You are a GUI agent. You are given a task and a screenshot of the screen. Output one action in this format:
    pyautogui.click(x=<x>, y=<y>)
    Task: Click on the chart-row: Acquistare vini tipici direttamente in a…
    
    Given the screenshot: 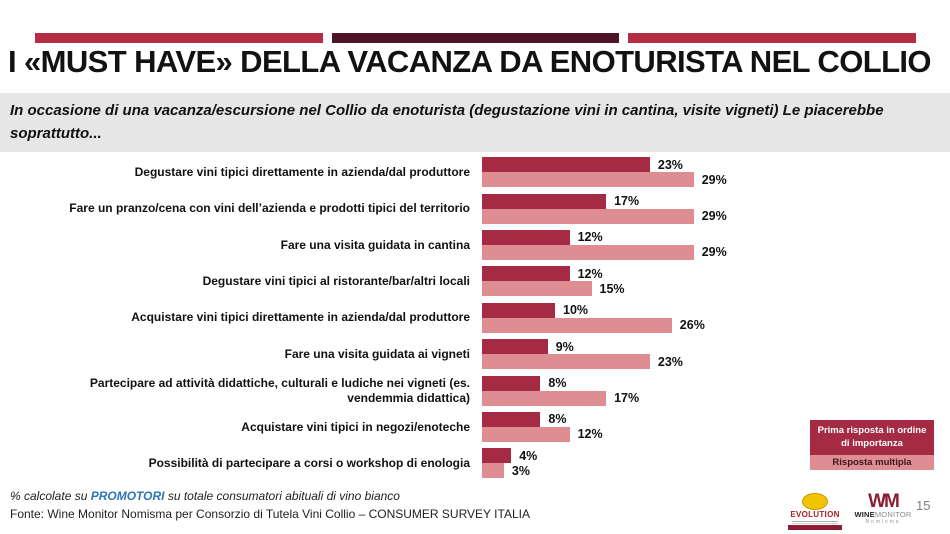 What is the action you would take?
    pyautogui.click(x=410, y=318)
    